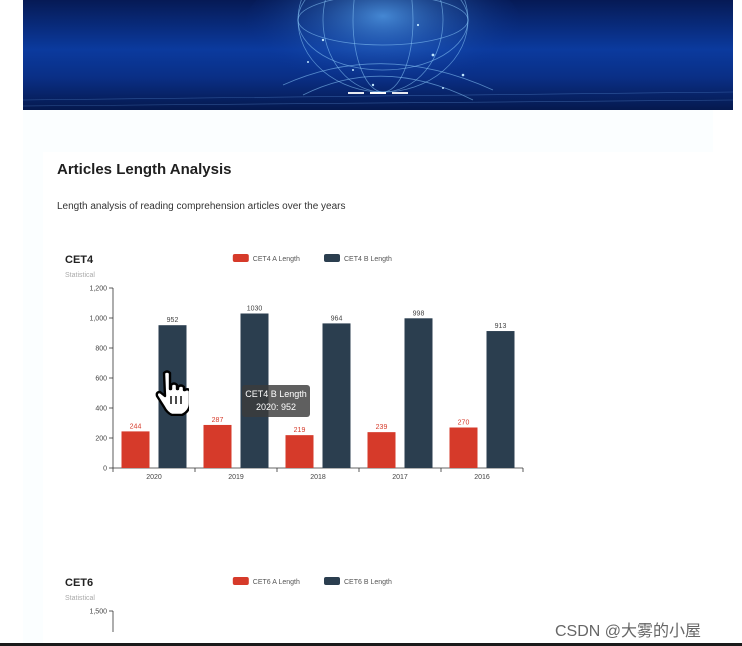 This screenshot has width=742, height=646. What do you see at coordinates (419, 313) in the screenshot?
I see `bar-value-label: 998` at bounding box center [419, 313].